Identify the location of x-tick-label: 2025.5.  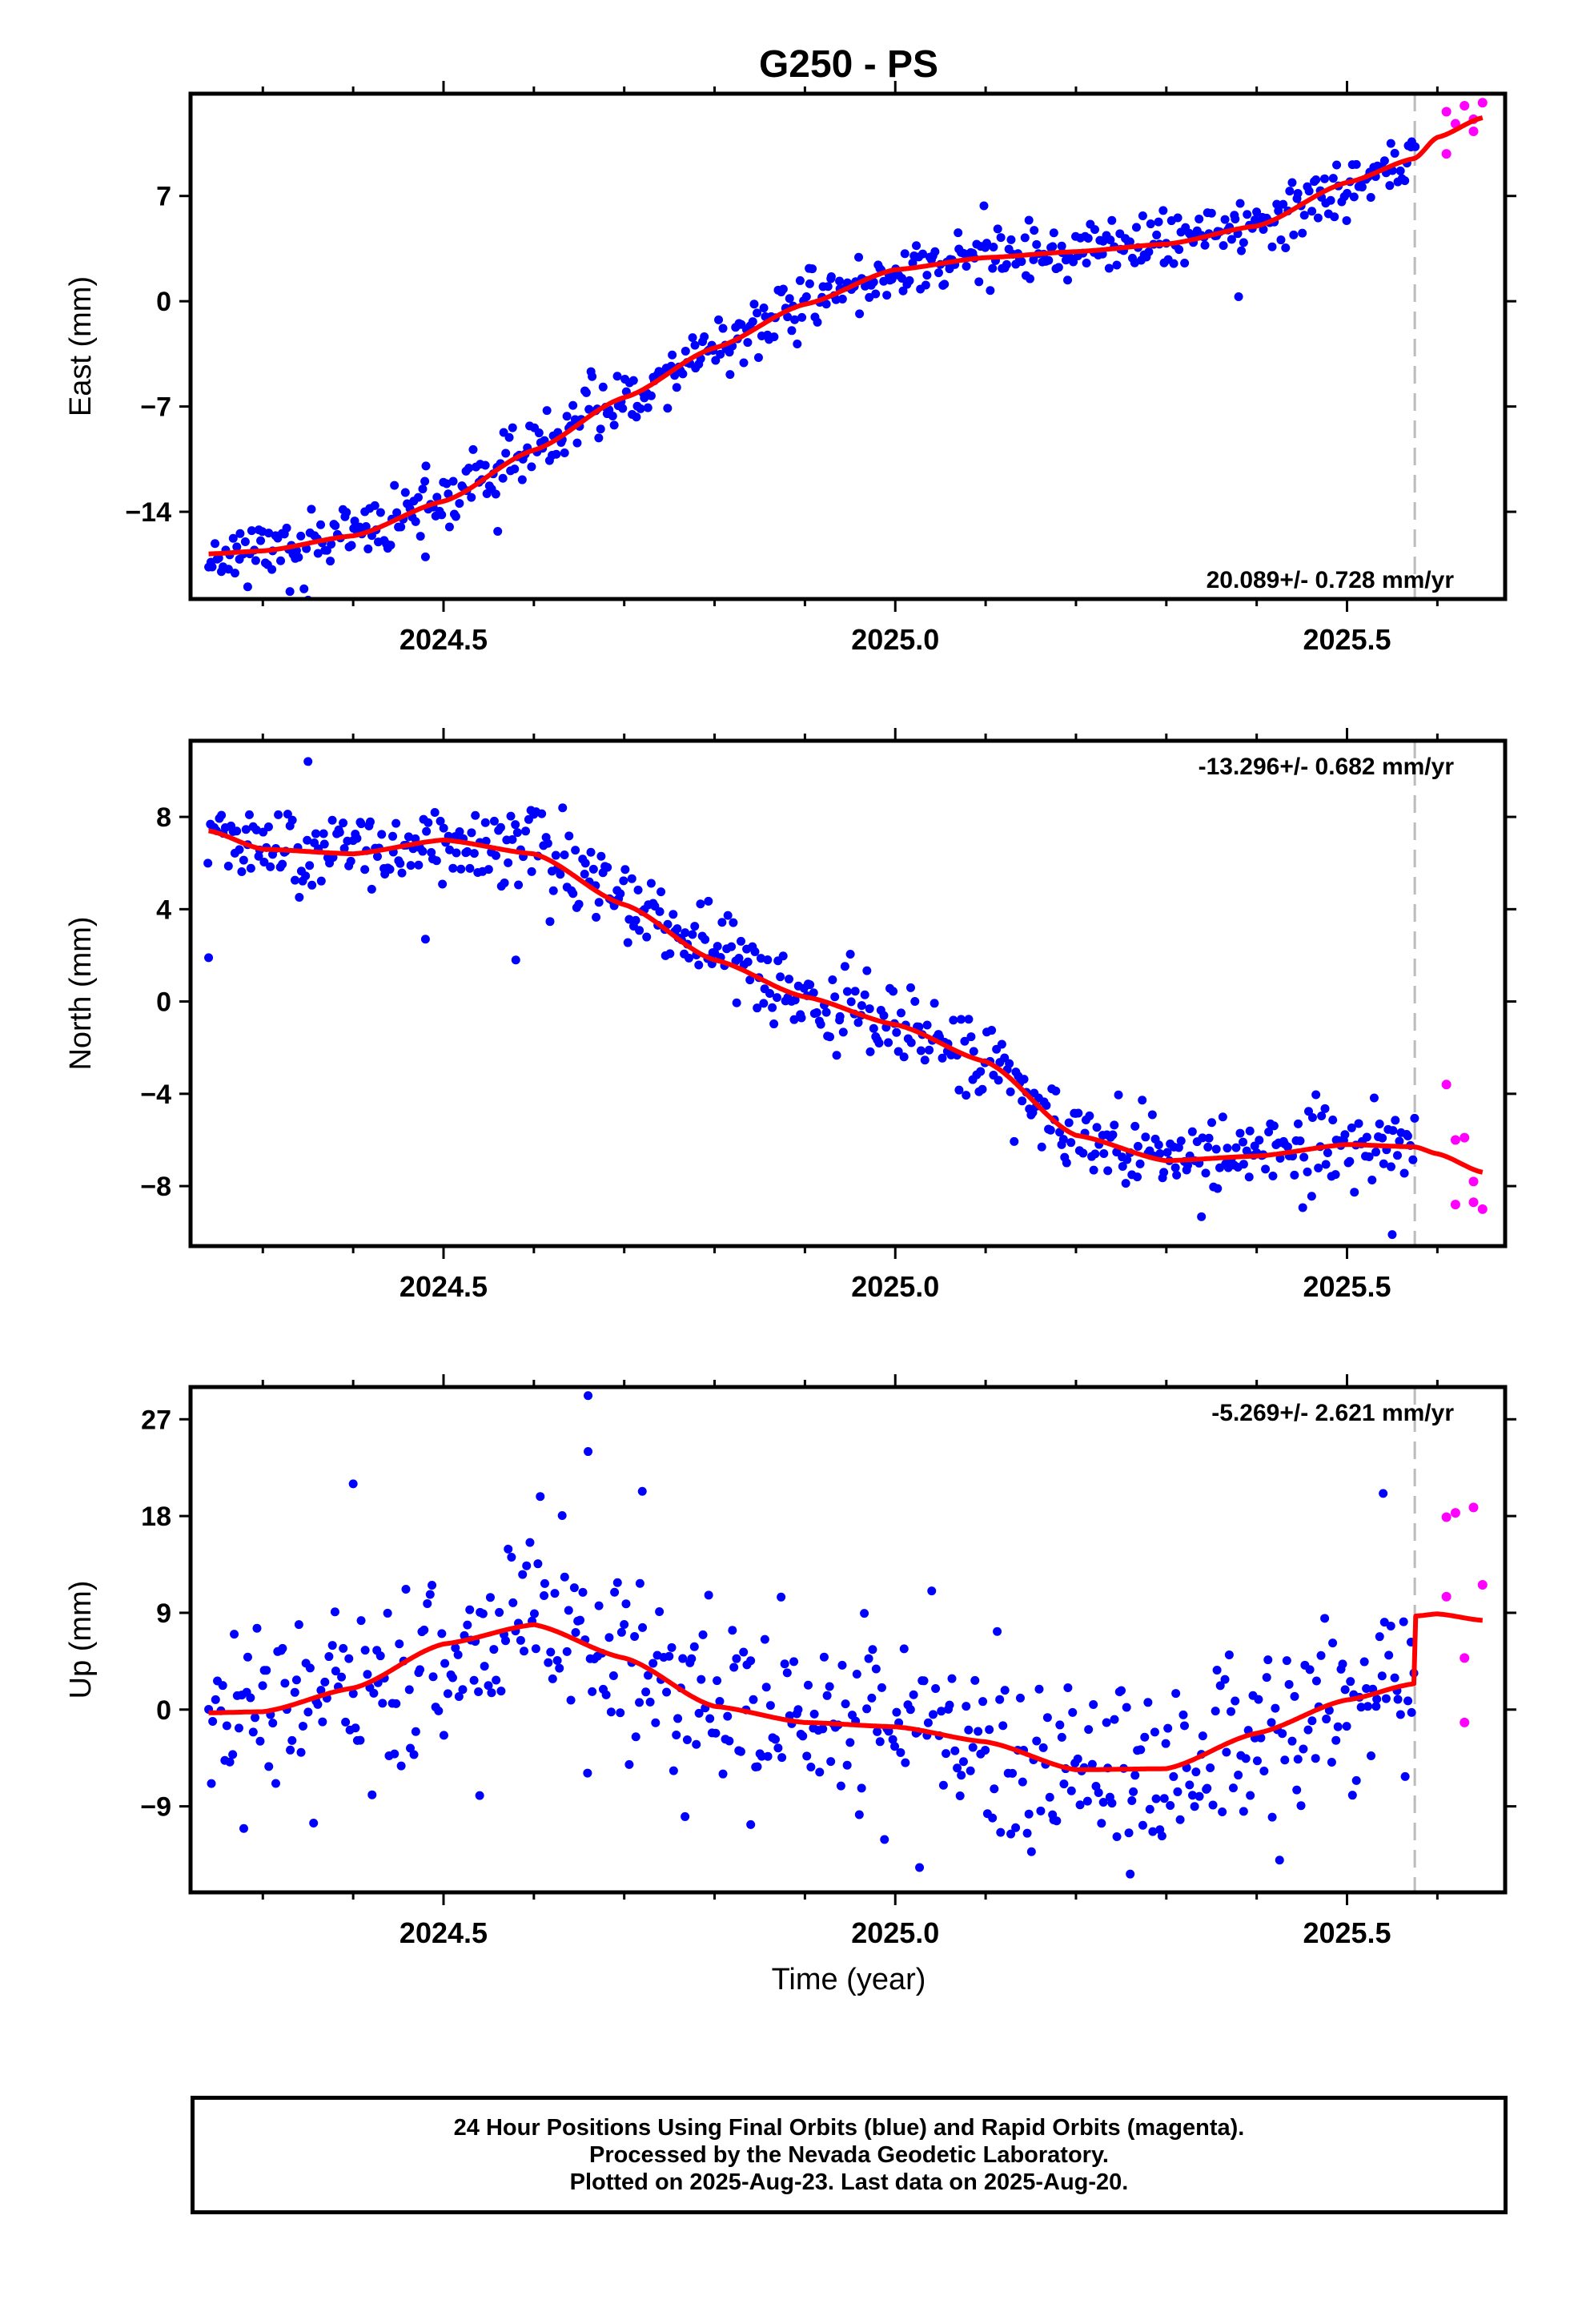
(1347, 1932).